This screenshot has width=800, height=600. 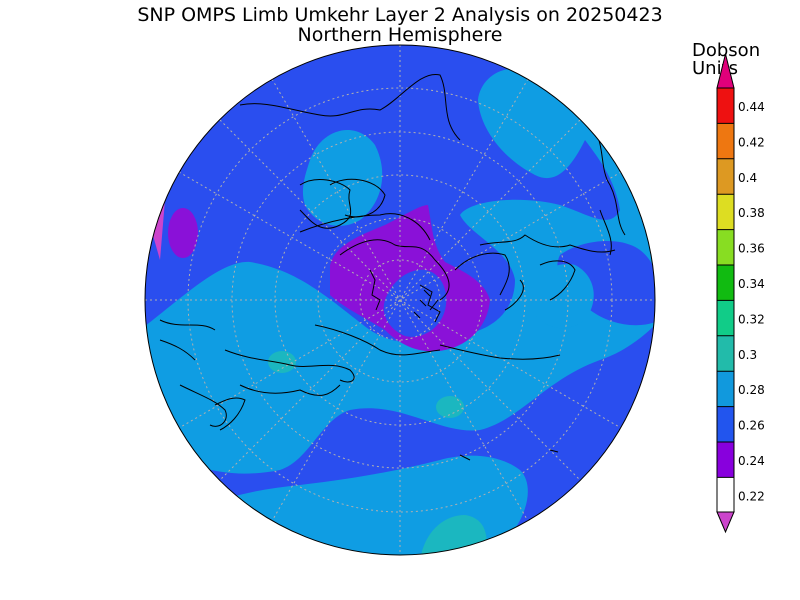 What do you see at coordinates (725, 522) in the screenshot?
I see `colorbar-bottom-triangle` at bounding box center [725, 522].